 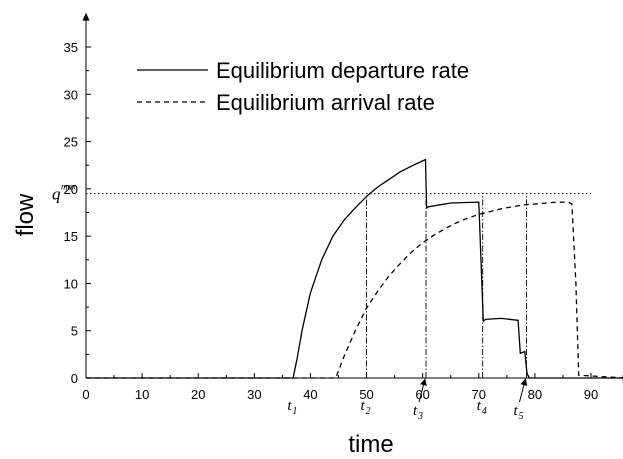 What do you see at coordinates (294, 411) in the screenshot?
I see `marker-label-t1-subscript: 1` at bounding box center [294, 411].